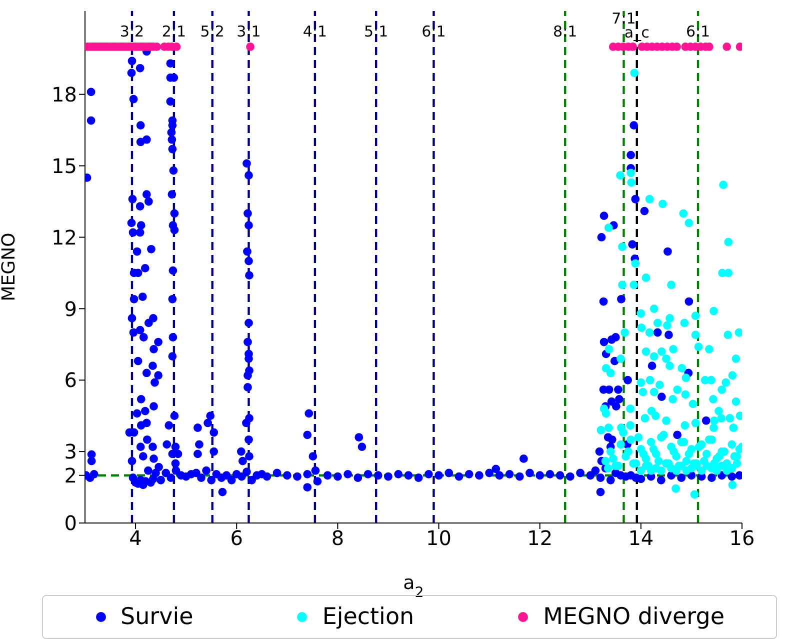 This screenshot has height=639, width=785. Describe the element at coordinates (70, 308) in the screenshot. I see `y-tick-label: 9` at that location.